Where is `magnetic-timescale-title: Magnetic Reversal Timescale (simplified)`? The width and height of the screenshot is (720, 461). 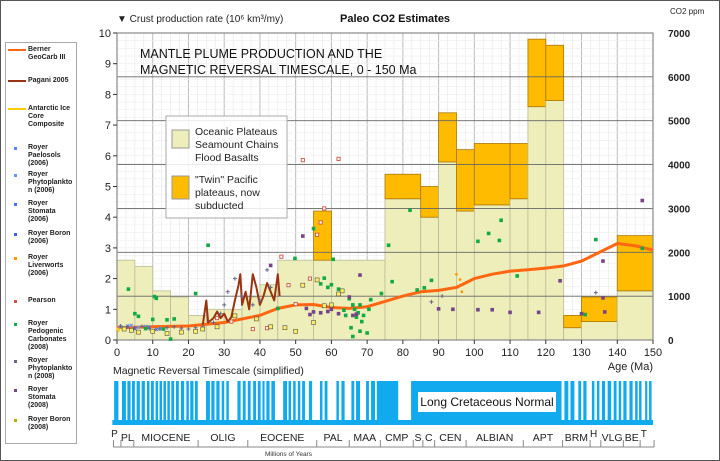 magnetic-timescale-title: Magnetic Reversal Timescale (simplified) is located at coordinates (208, 371).